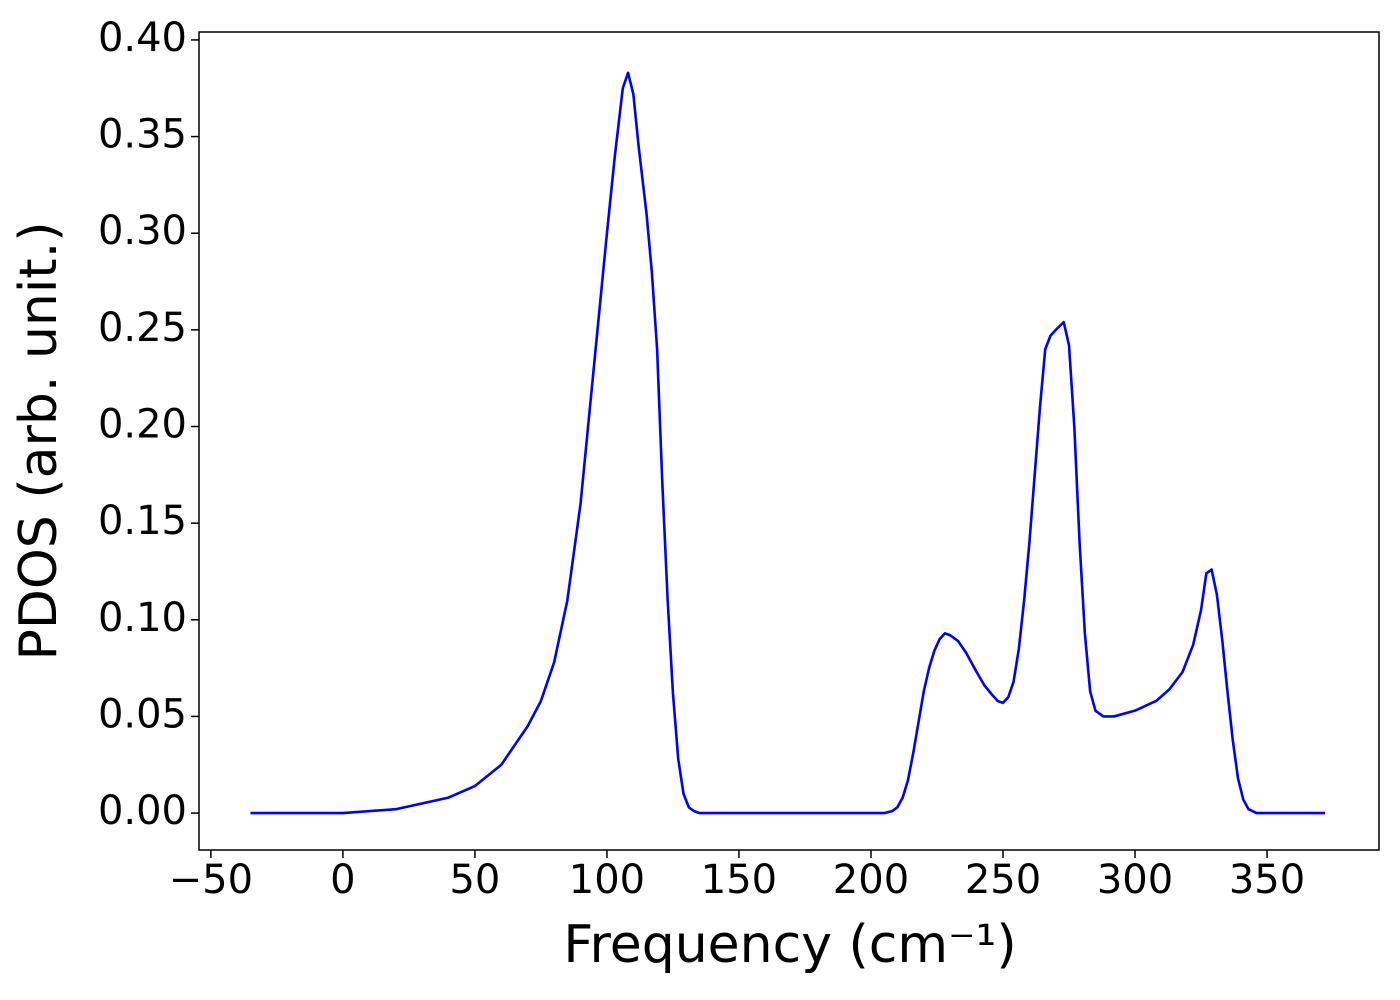 This screenshot has height=1000, width=1400. Describe the element at coordinates (142, 714) in the screenshot. I see `y-tick-label: 0.05` at that location.